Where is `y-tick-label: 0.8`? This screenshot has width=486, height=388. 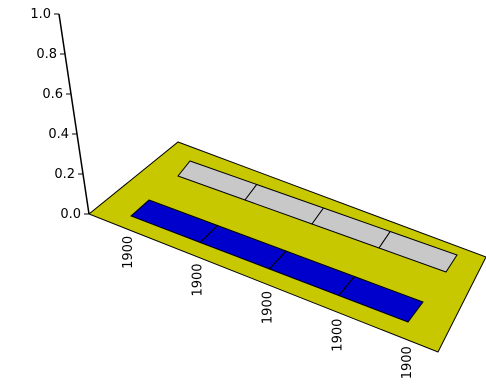
y-tick-label: 0.8 is located at coordinates (46, 54).